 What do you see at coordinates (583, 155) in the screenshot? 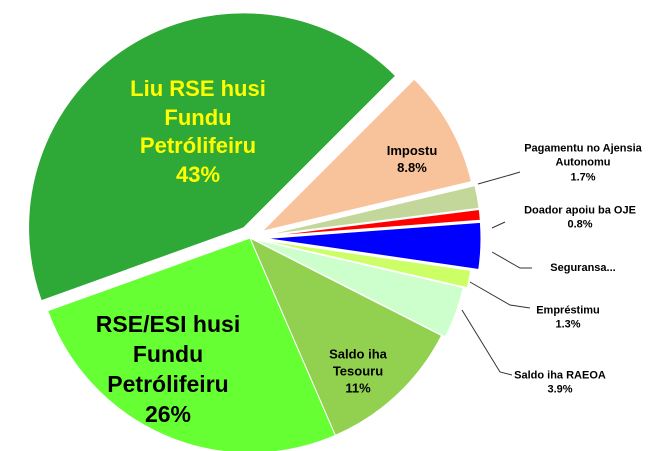
I see `category-label: Pagamentu no Ajensia Autonomu` at bounding box center [583, 155].